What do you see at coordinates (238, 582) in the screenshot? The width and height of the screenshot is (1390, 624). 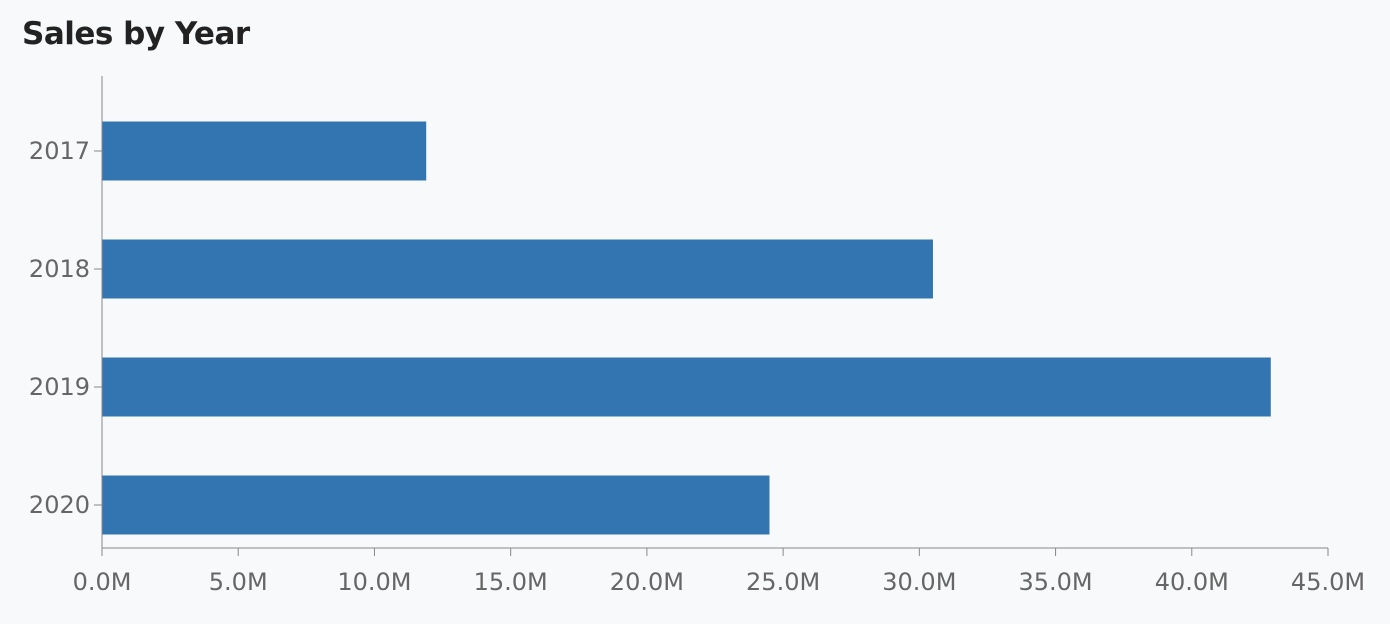 I see `x-tick-label: 5.0M` at bounding box center [238, 582].